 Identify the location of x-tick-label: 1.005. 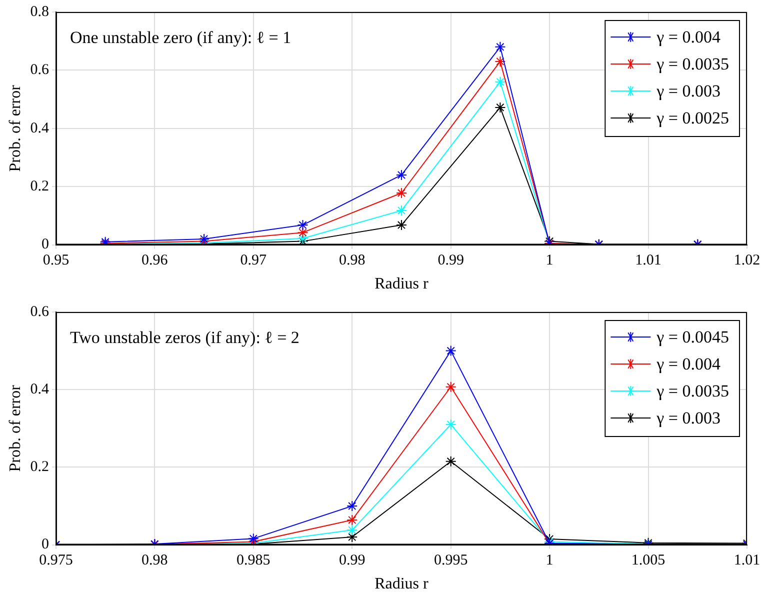
(648, 560).